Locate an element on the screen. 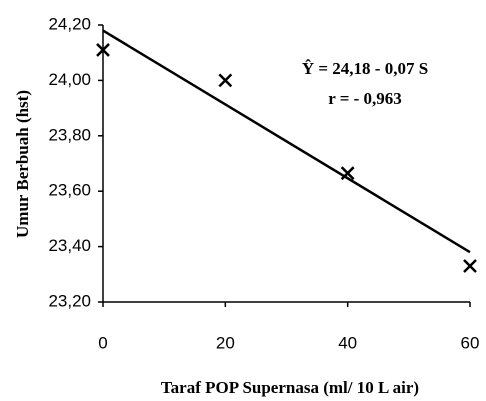 The height and width of the screenshot is (401, 486). x-tick-label: 40 is located at coordinates (347, 342).